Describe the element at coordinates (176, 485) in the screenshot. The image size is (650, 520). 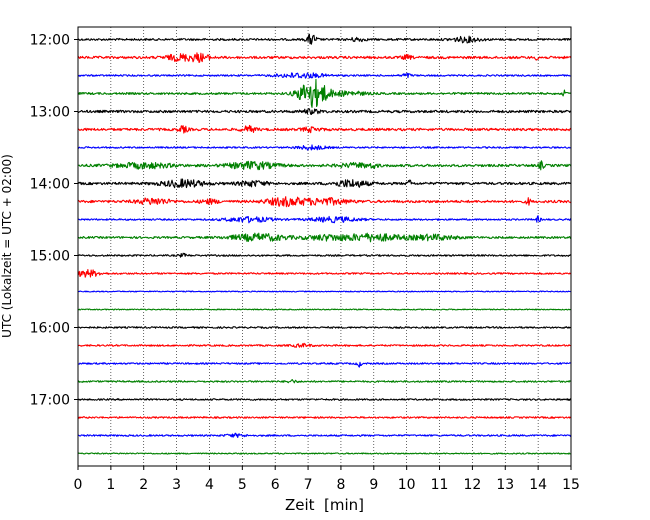
I see `x-tick-label: 3` at that location.